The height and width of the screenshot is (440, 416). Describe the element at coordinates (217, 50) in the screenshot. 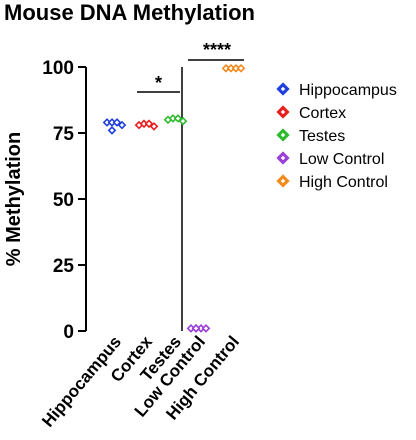

I see `significance-label: ****` at that location.